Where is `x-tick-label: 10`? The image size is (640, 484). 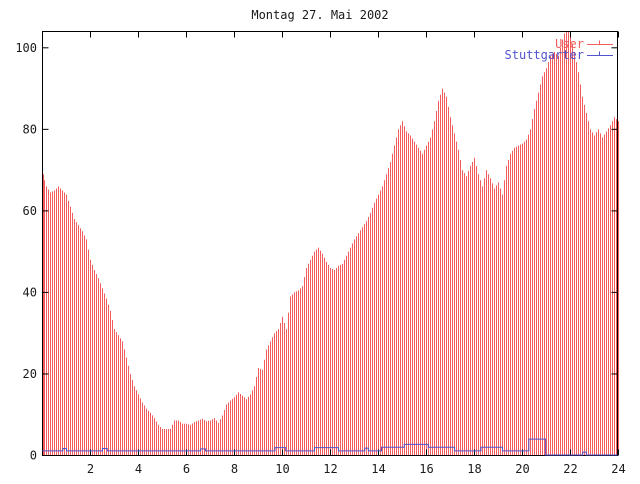
x-tick-label: 10 is located at coordinates (282, 469).